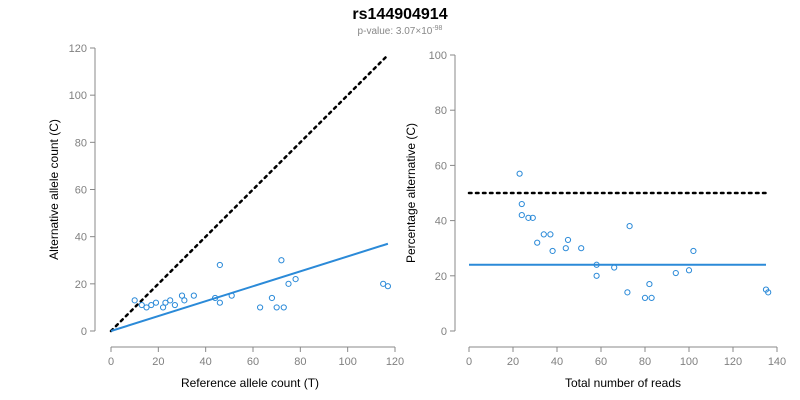  I want to click on chart-title: rs144904914, so click(399, 14).